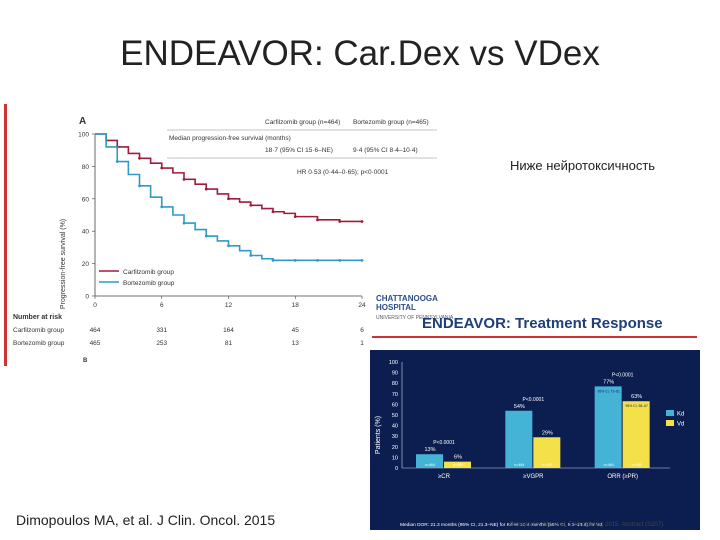 The width and height of the screenshot is (720, 540). I want to click on km-x-tick-label: 18, so click(296, 305).